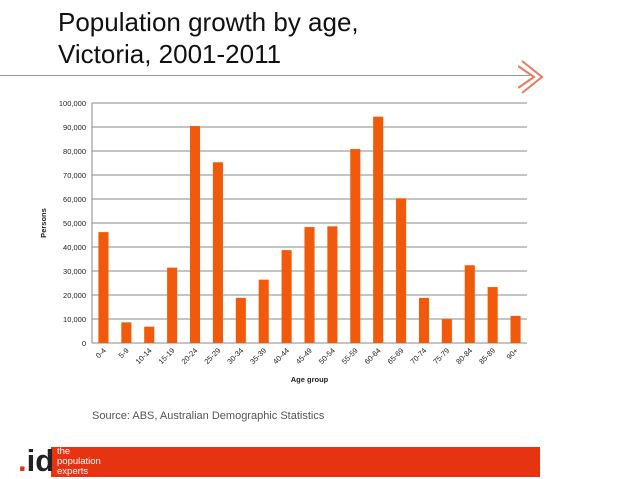 Image resolution: width=638 pixels, height=479 pixels. What do you see at coordinates (74, 175) in the screenshot?
I see `y-tick-label: 70,000` at bounding box center [74, 175].